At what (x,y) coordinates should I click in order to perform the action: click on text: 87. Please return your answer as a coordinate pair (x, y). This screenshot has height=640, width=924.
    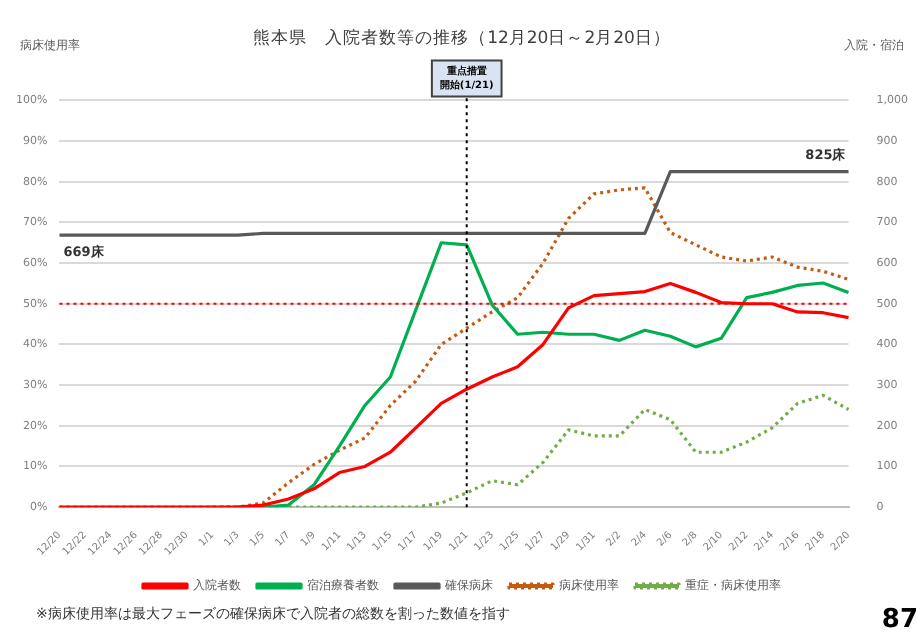
    Looking at the image, I should click on (899, 619).